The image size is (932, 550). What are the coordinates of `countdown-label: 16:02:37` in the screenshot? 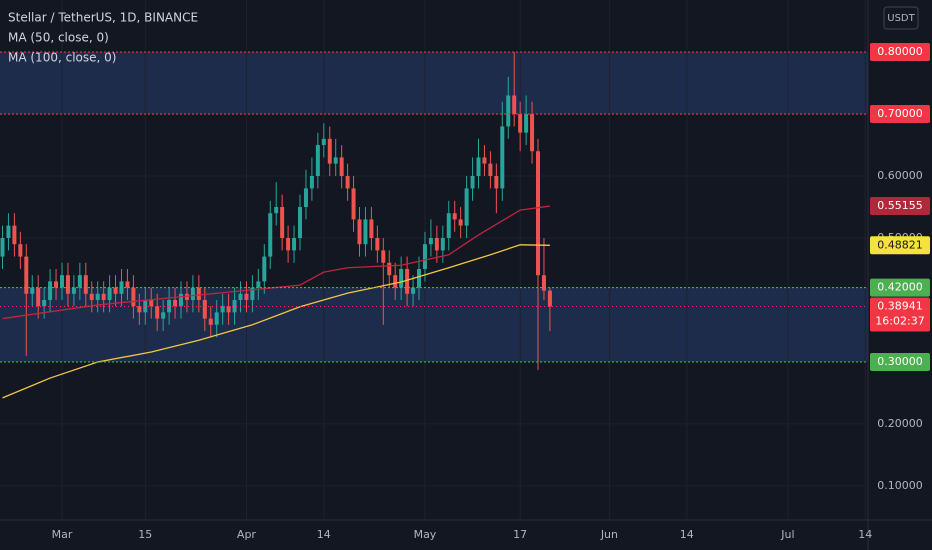 It's located at (899, 321).